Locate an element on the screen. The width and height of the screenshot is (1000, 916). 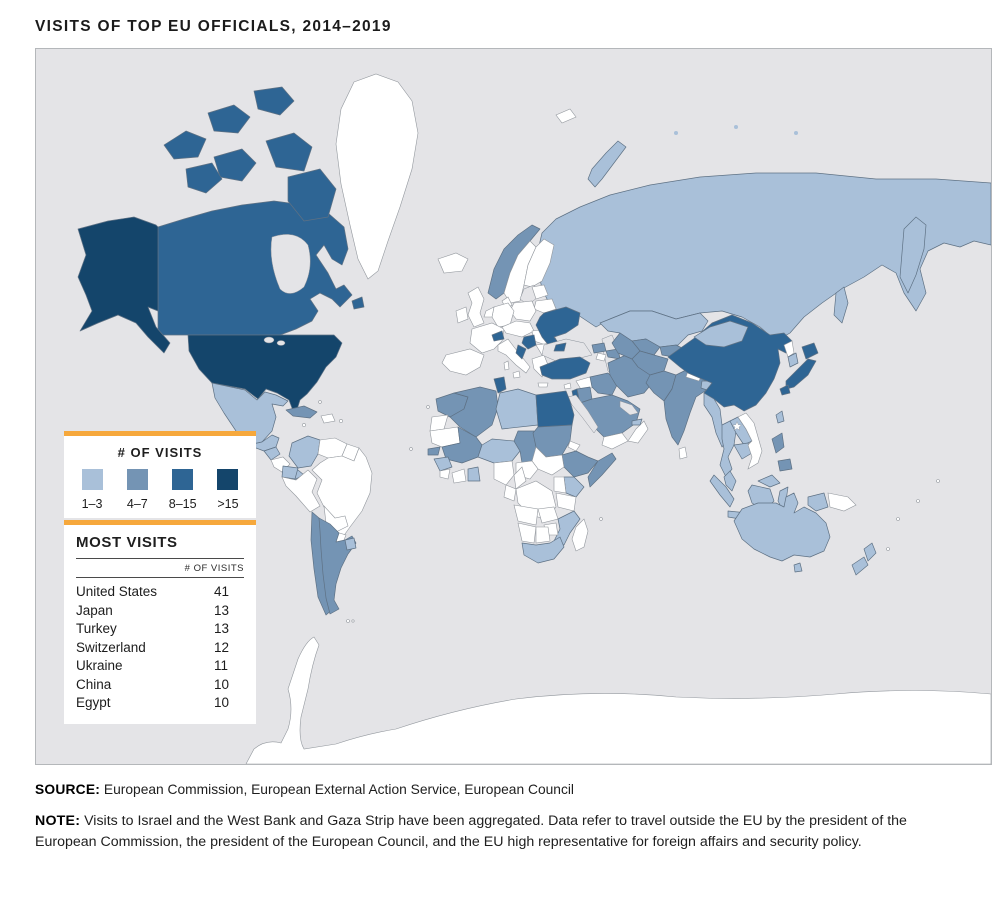
island-jamaica is located at coordinates (304, 425).